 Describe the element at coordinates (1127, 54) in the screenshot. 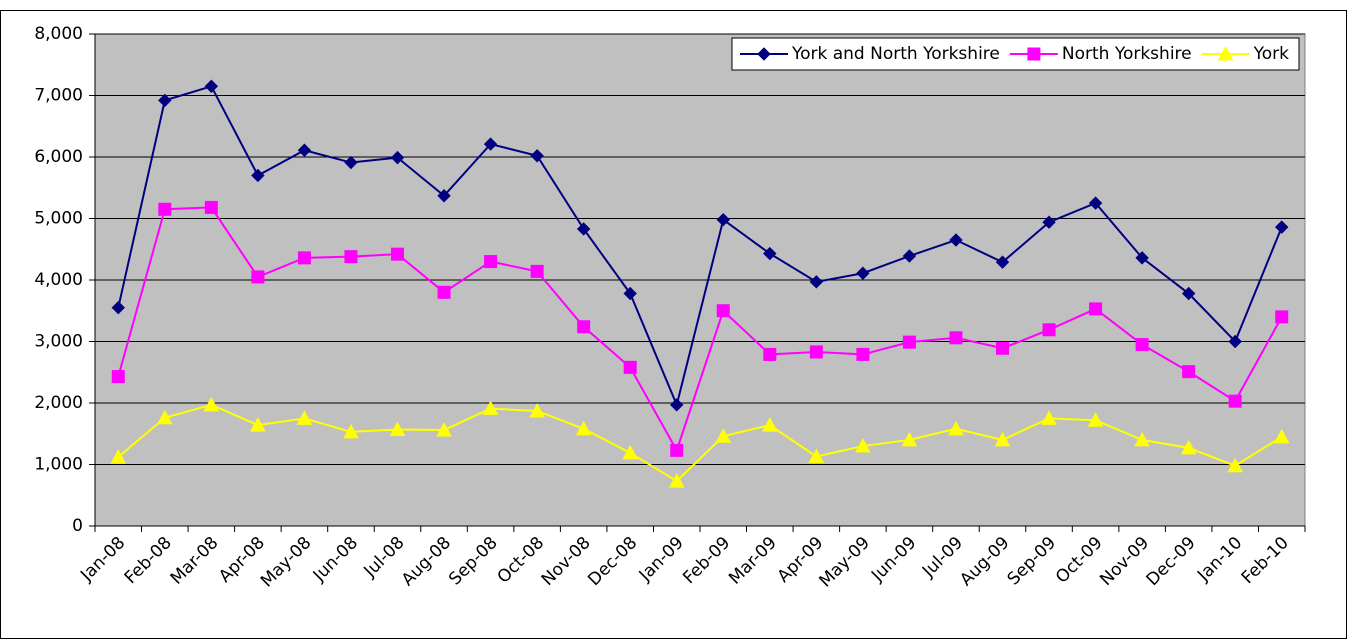

I see `legend-label: North Yorkshire` at that location.